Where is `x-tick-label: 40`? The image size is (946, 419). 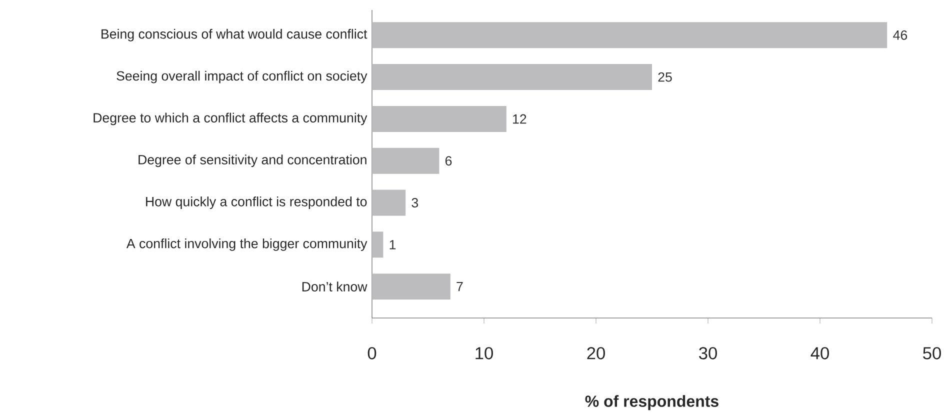
x-tick-label: 40 is located at coordinates (819, 353).